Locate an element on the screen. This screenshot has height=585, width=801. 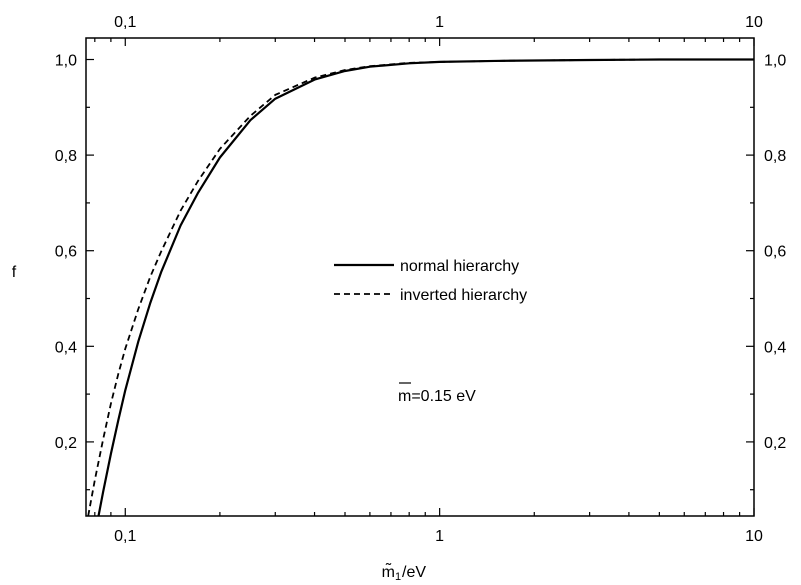
legend: normal hierarchy inverted hierarchy is located at coordinates (430, 281).